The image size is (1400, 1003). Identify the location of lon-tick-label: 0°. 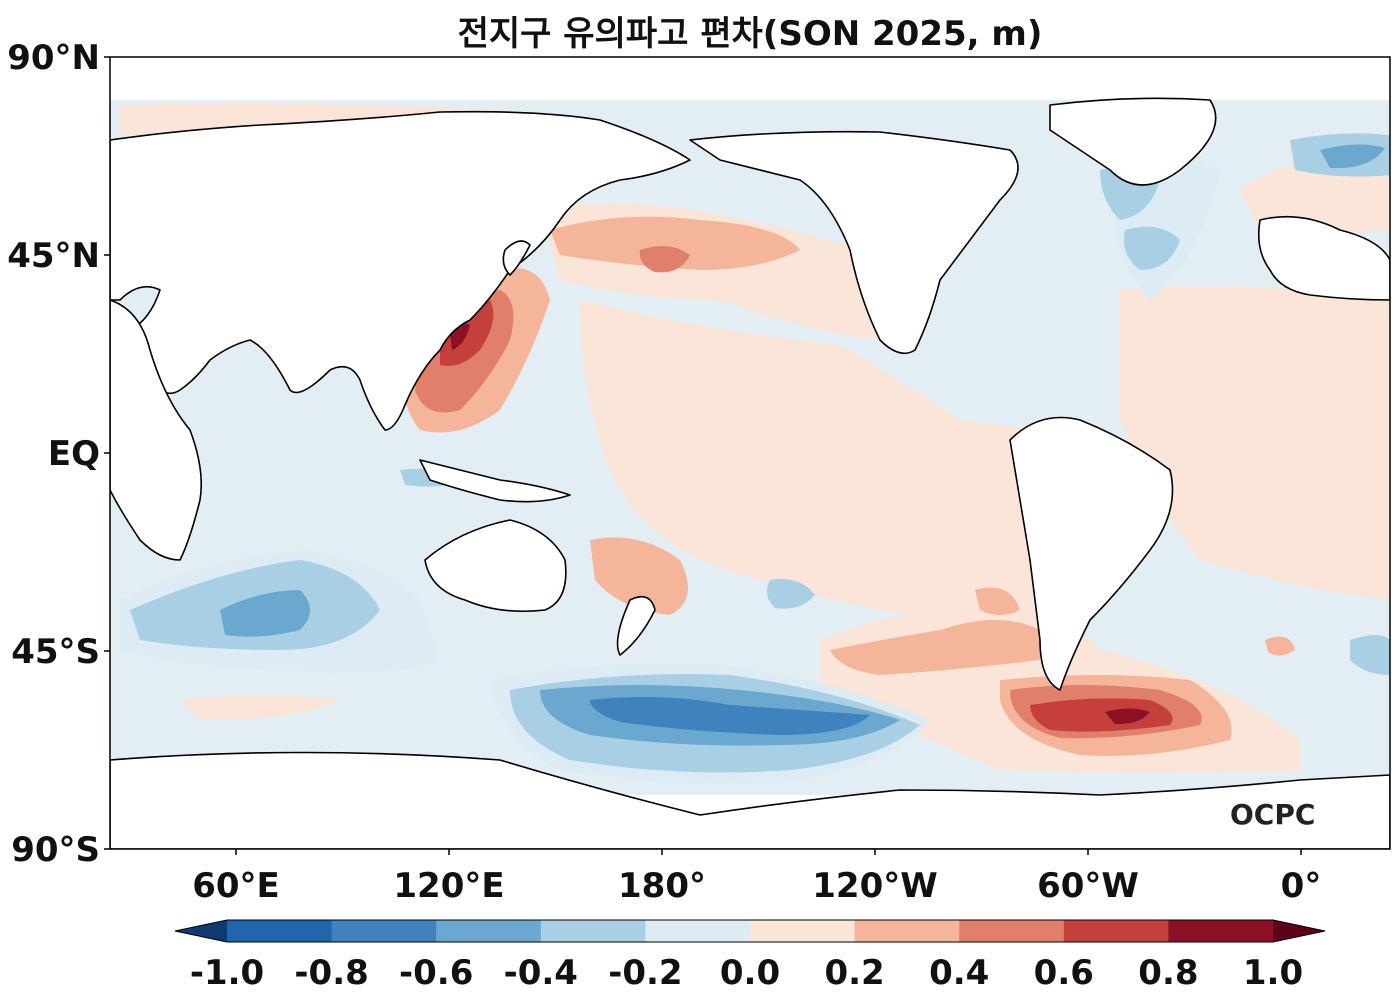
(1301, 886).